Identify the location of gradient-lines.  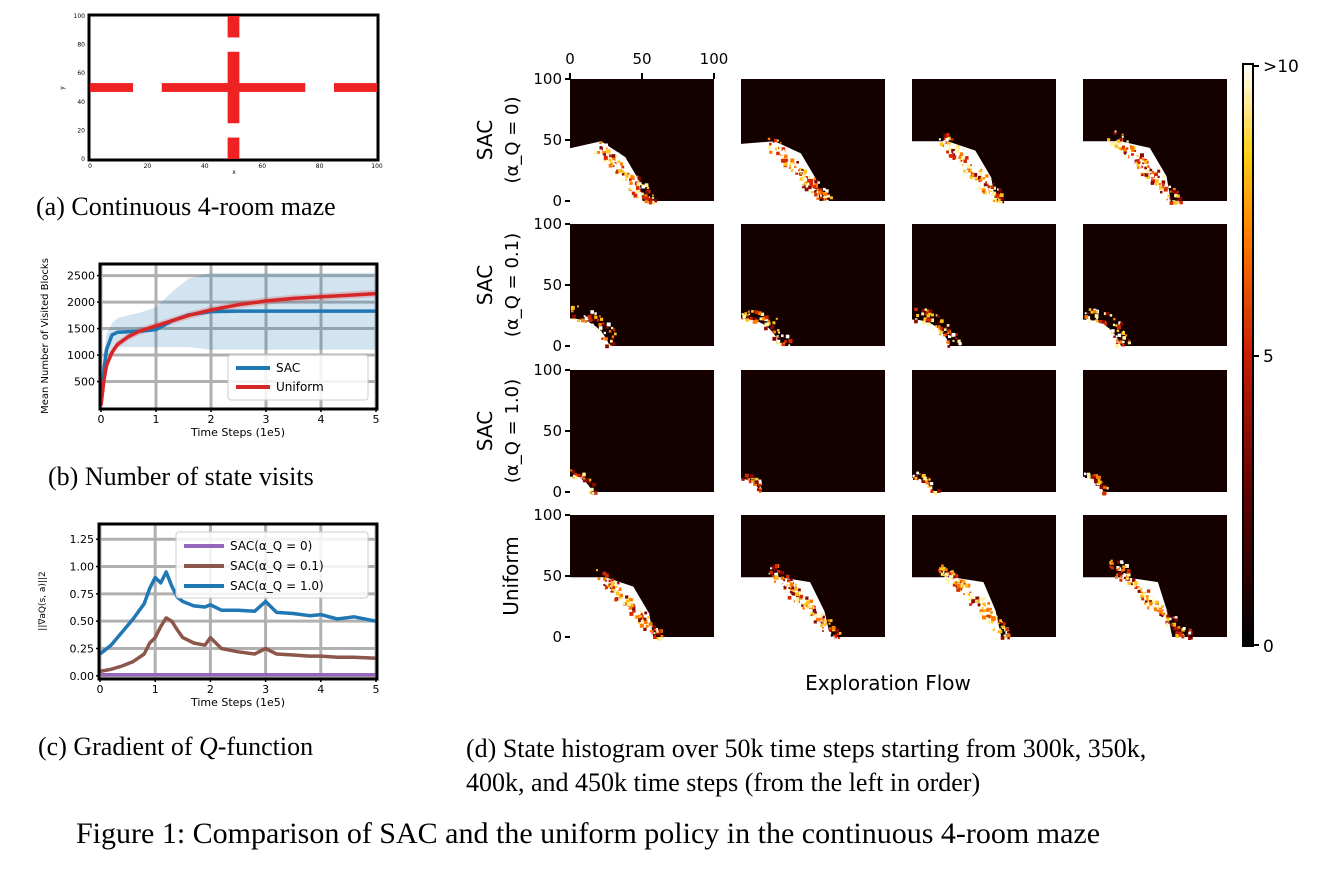
(237, 623).